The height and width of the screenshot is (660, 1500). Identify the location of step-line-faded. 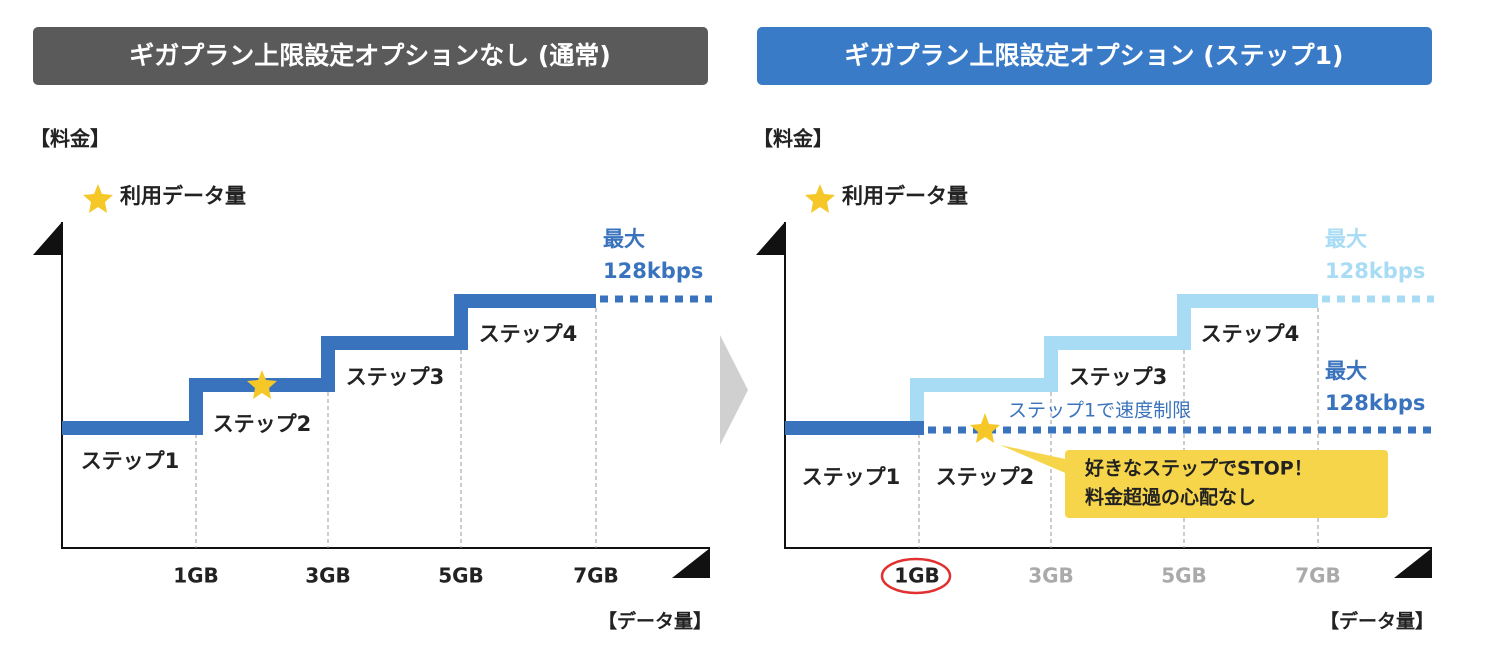
(1114, 361).